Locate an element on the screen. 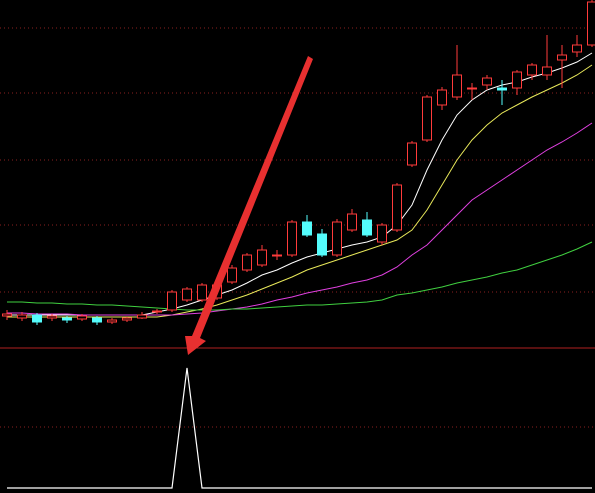 The height and width of the screenshot is (493, 595). arrow is located at coordinates (249, 205).